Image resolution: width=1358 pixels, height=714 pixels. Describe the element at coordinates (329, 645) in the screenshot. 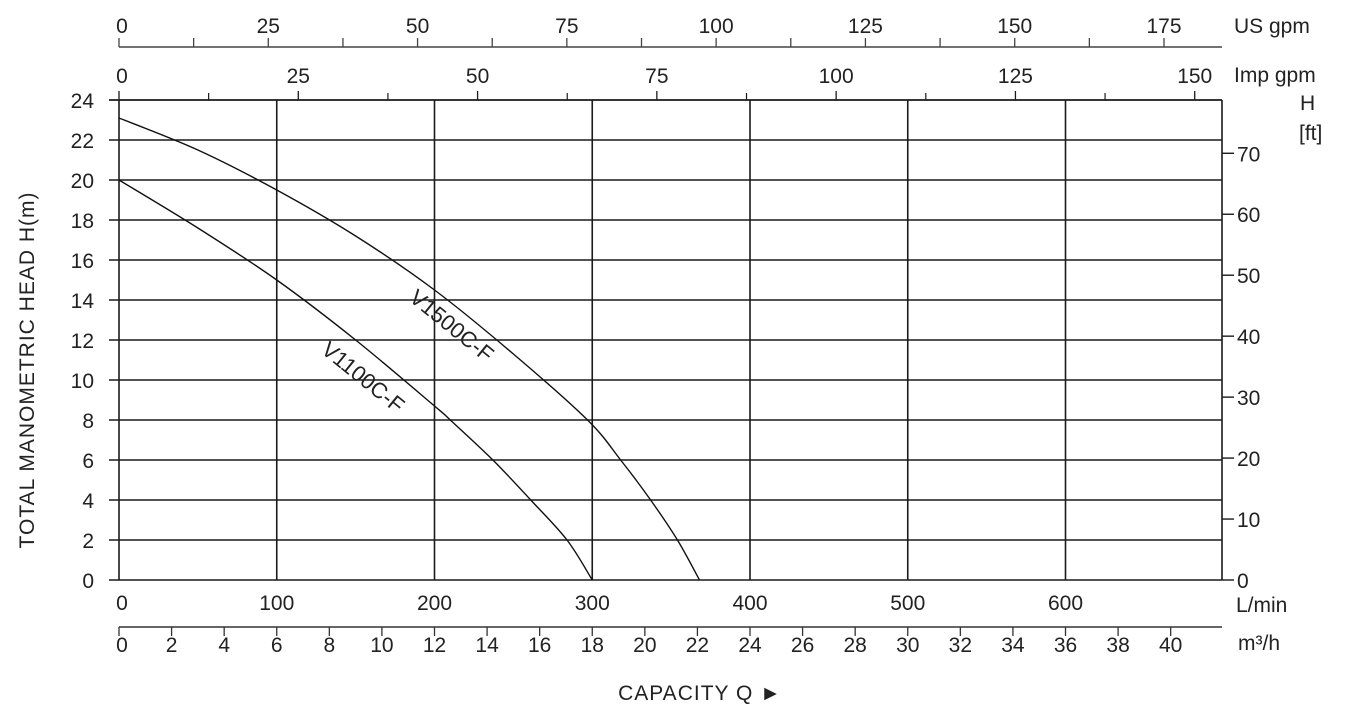

I see `m3h-tick-label: 8` at that location.